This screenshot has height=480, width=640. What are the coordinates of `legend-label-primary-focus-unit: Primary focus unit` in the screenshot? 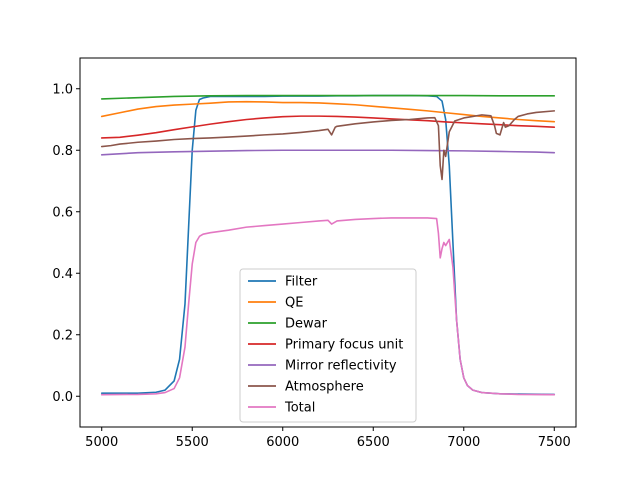 It's located at (344, 345).